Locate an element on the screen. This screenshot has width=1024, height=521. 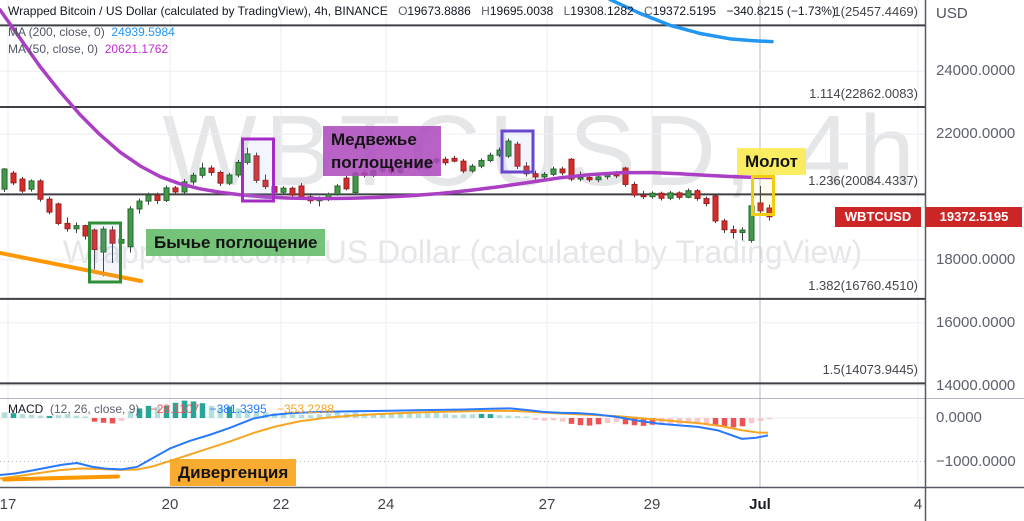
price-divergence-trendline is located at coordinates (71, 267).